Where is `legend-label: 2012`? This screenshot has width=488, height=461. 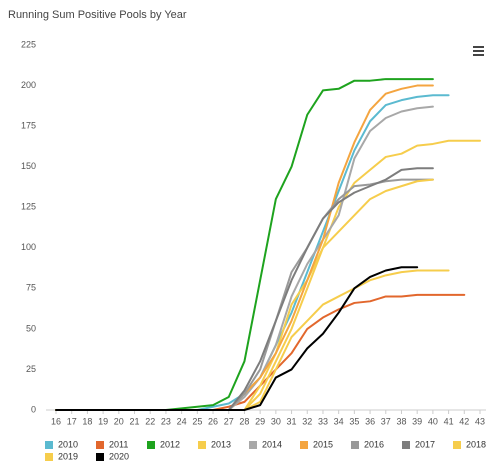
legend-label: 2012 is located at coordinates (170, 444).